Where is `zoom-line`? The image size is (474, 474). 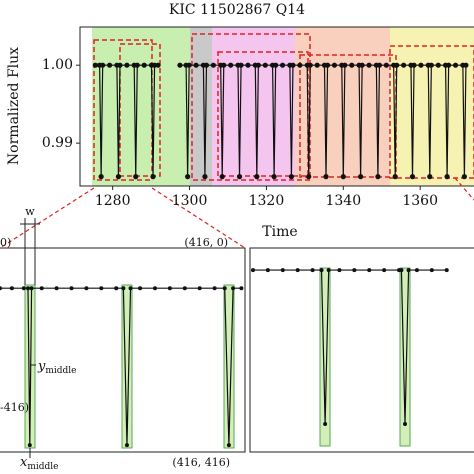 zoom-line is located at coordinates (464, 189).